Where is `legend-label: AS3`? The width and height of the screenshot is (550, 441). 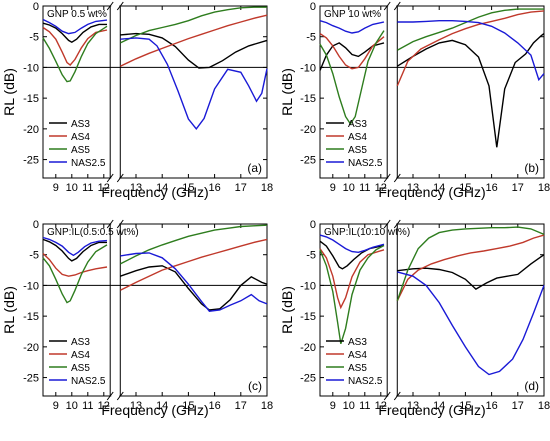 legend-label: AS3 is located at coordinates (80, 124).